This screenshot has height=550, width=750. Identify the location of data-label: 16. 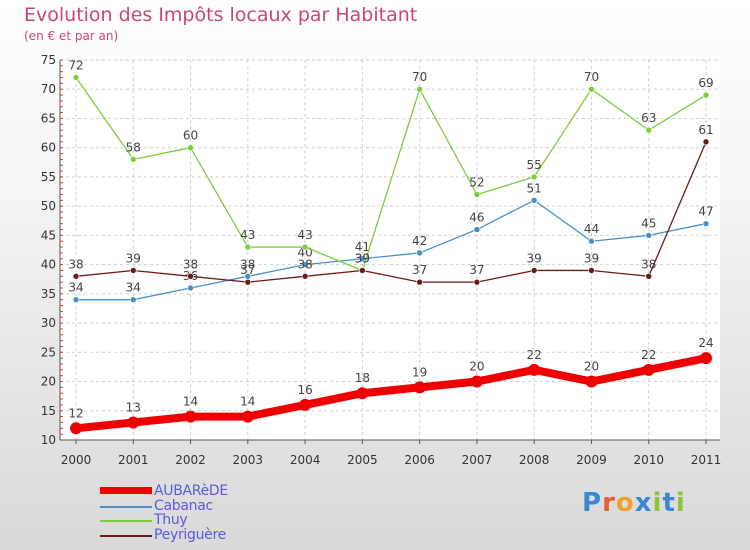
(304, 390).